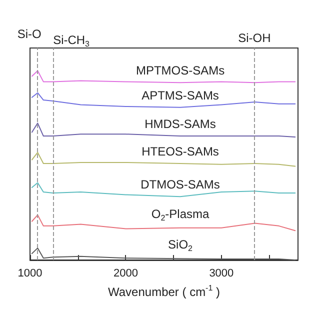 This screenshot has width=320, height=320. What do you see at coordinates (29, 34) in the screenshot?
I see `ref-line-label: Si-O` at bounding box center [29, 34].